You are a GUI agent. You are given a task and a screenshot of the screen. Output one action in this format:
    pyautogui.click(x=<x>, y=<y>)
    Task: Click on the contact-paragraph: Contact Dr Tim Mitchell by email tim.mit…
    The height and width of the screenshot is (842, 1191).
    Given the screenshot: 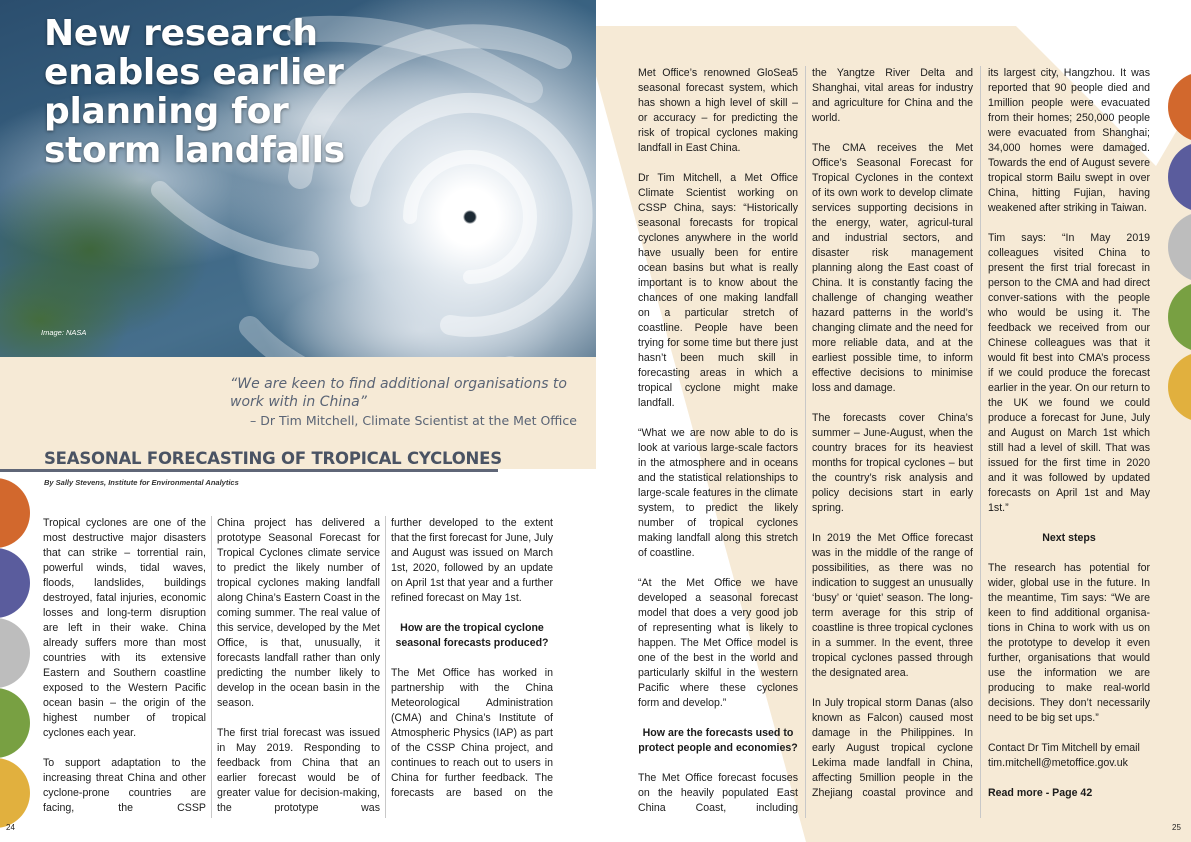 What is the action you would take?
    pyautogui.click(x=1064, y=755)
    